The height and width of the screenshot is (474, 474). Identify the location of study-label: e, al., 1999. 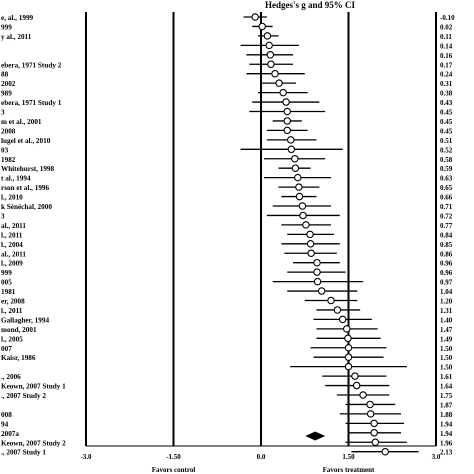
(17, 18).